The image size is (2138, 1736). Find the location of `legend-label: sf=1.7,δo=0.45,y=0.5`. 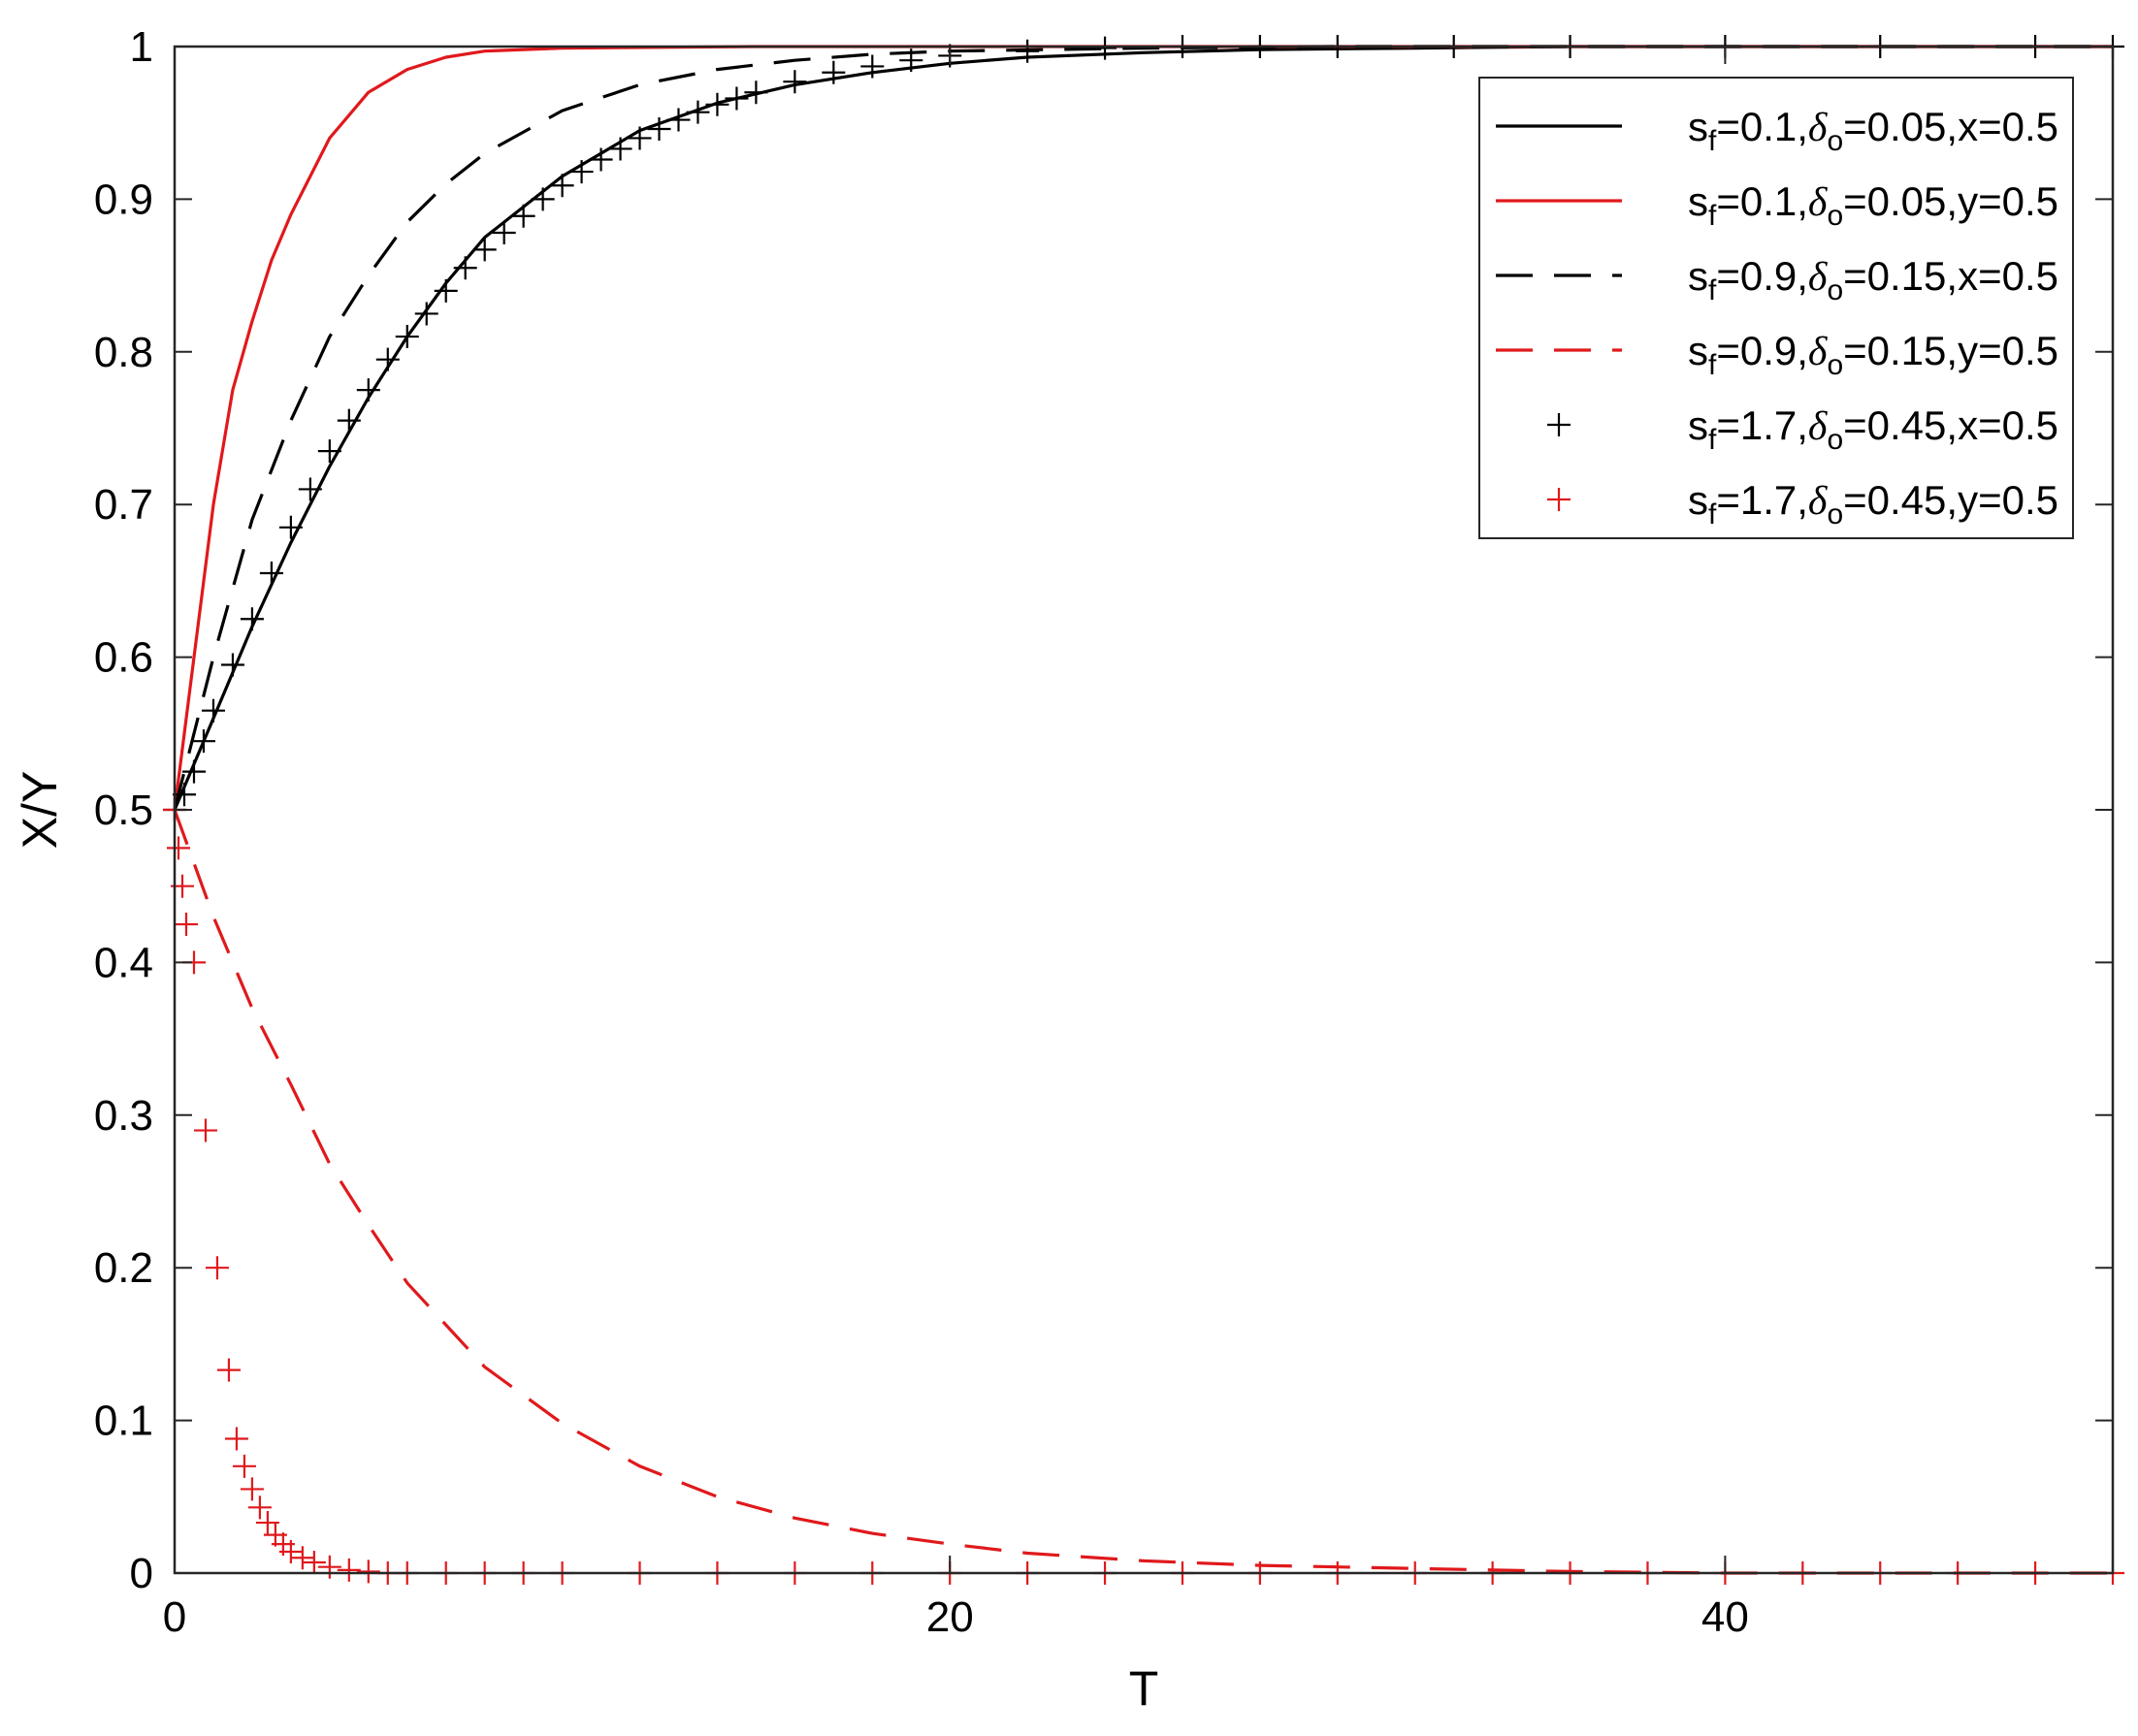

legend-label: sf=1.7,δo=0.45,y=0.5 is located at coordinates (1873, 503).